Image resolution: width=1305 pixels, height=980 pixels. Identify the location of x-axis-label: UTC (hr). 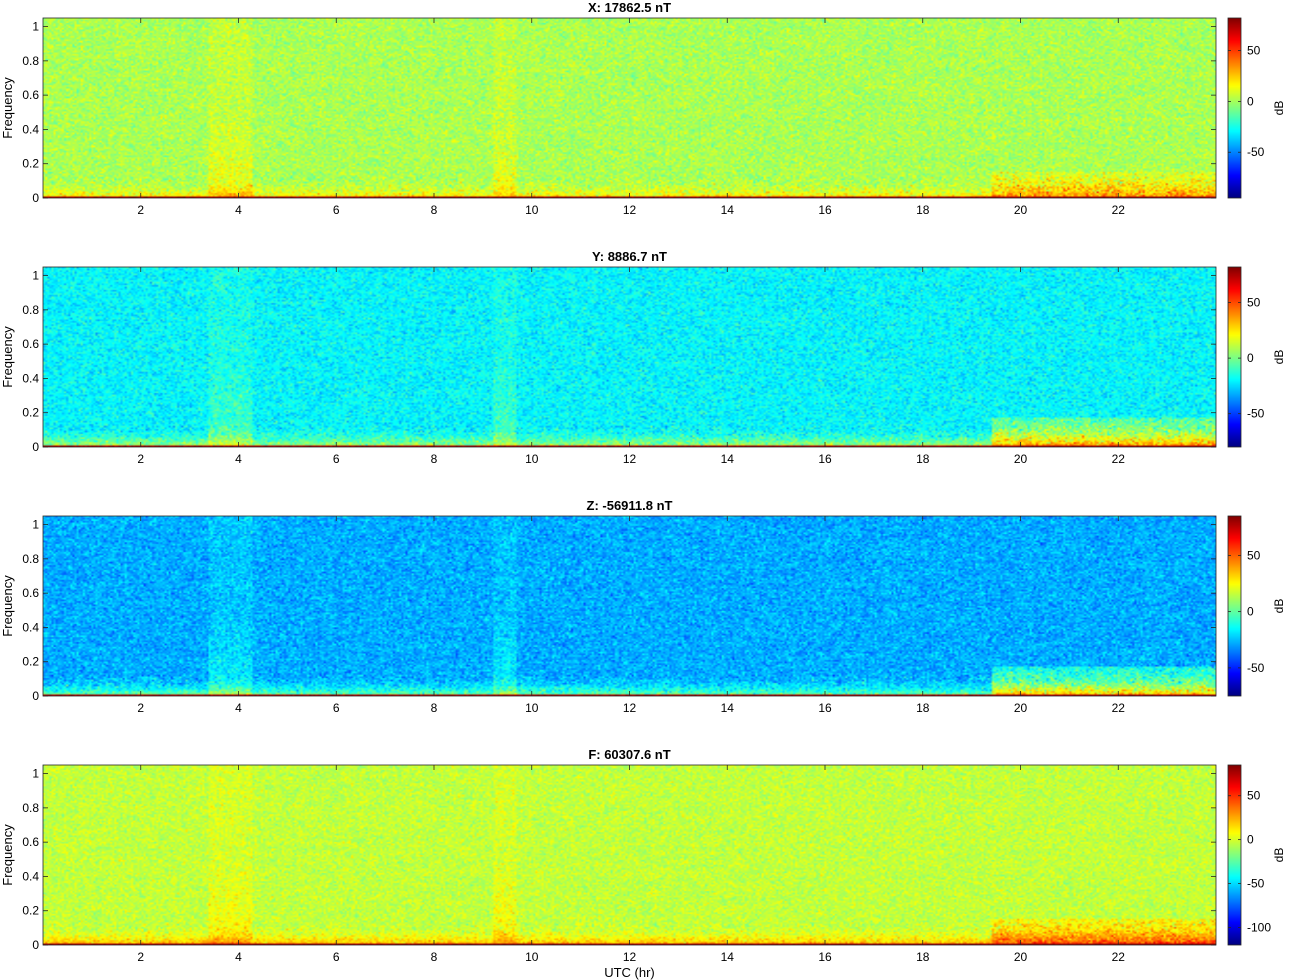
(629, 972).